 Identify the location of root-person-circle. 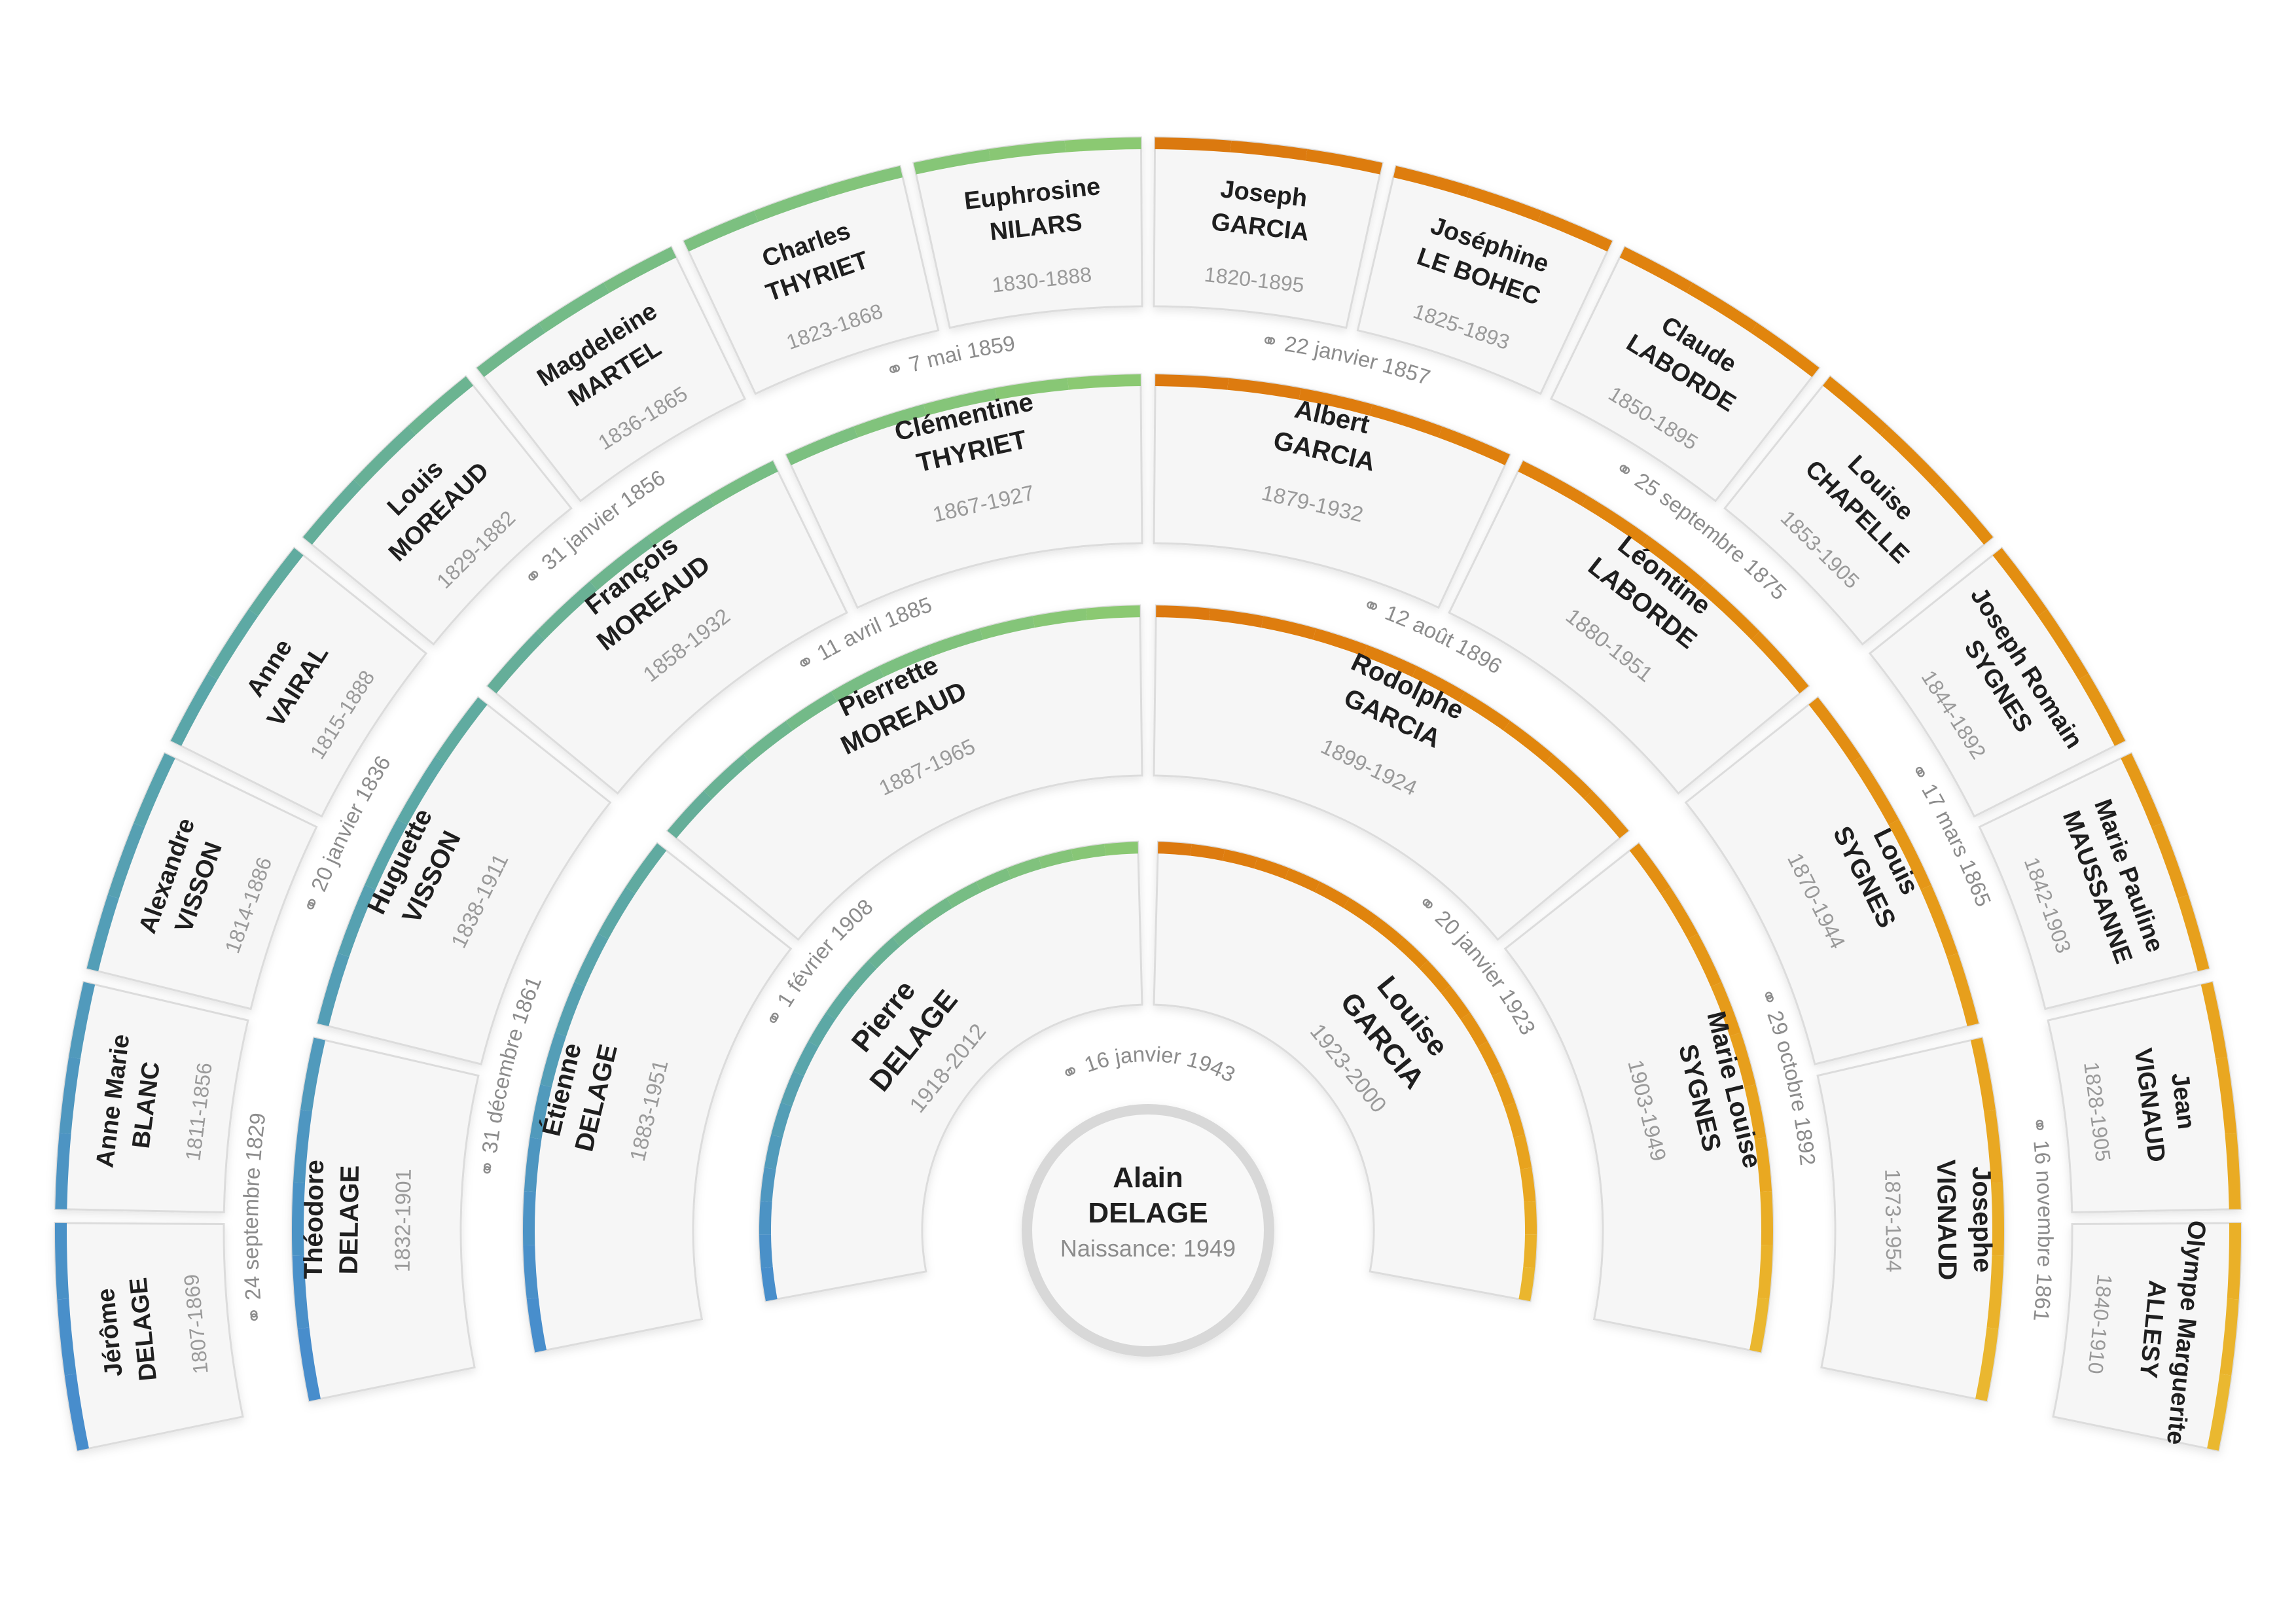
(1148, 1230).